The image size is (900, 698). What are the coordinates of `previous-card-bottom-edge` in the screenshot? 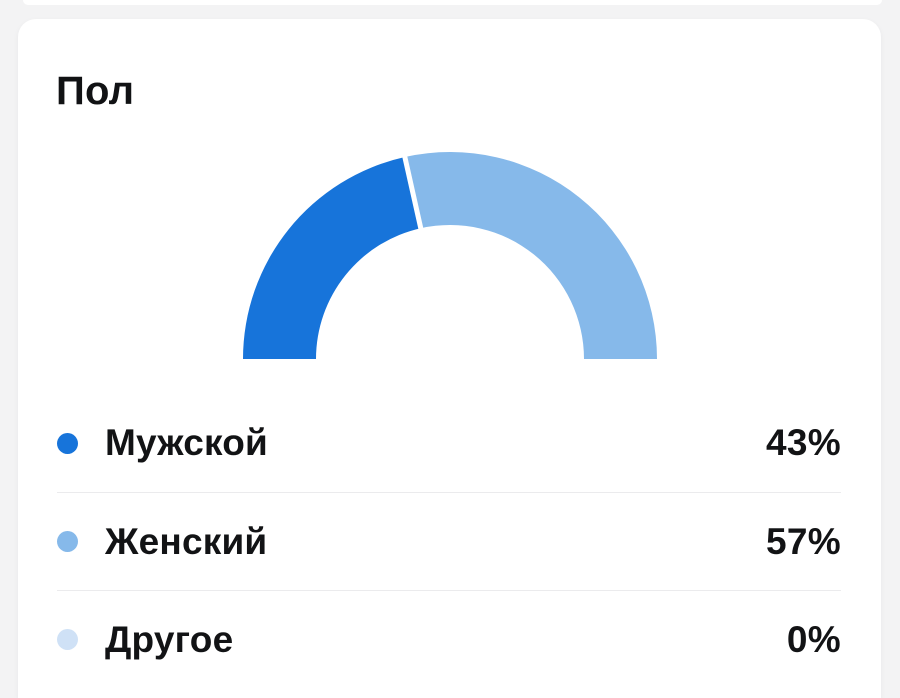 It's located at (452, 2).